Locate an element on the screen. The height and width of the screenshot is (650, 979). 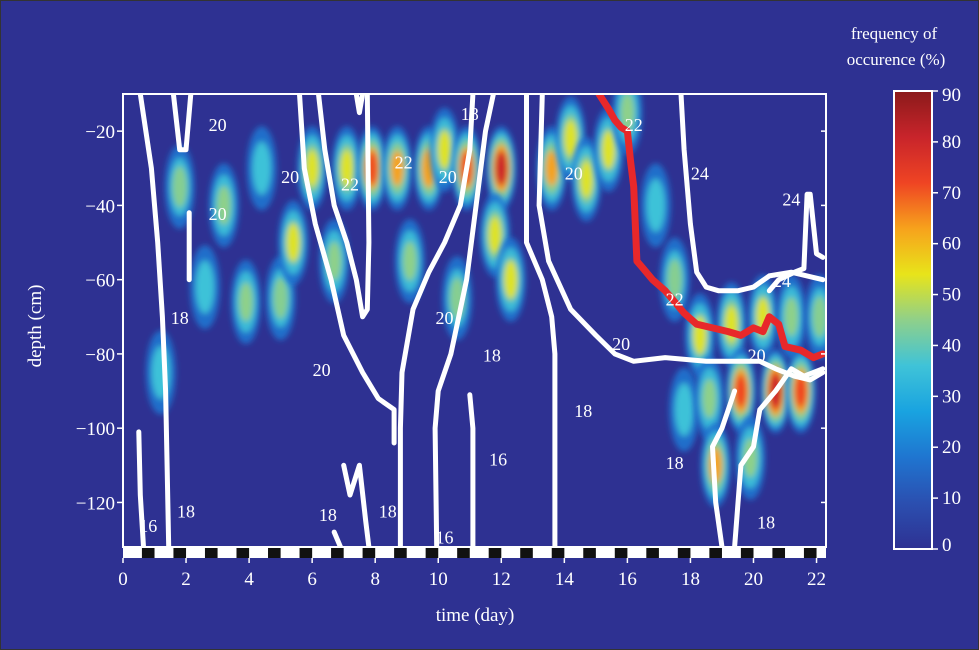
y-tick-label: −80 is located at coordinates (100, 355).